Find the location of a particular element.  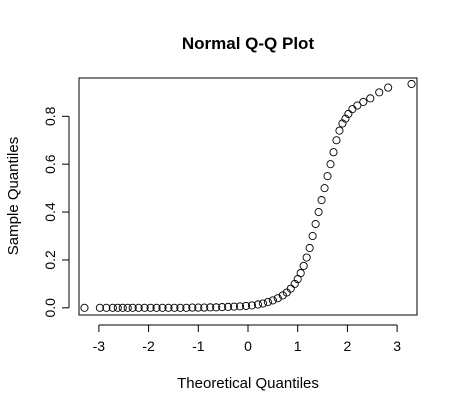

y-tick-label: 0.0 is located at coordinates (50, 308).